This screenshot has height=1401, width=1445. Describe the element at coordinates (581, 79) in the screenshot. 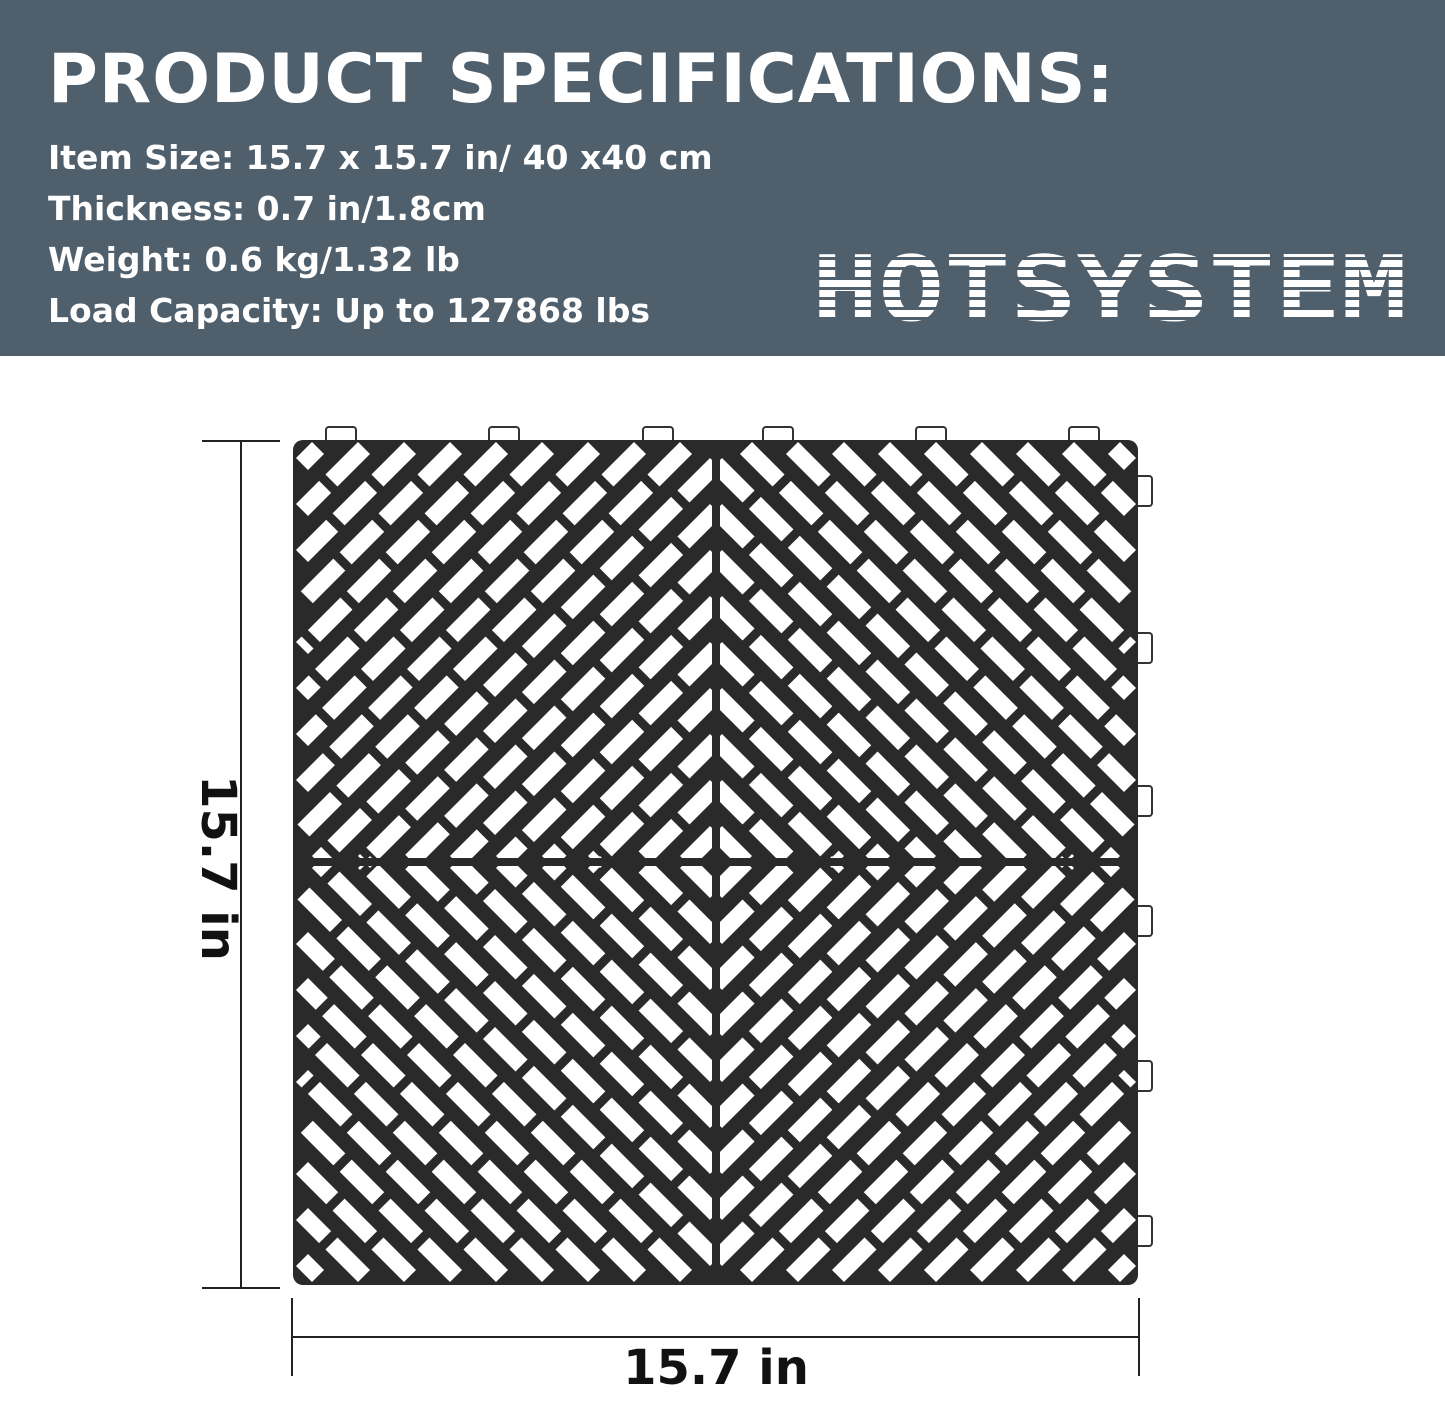

I see `page-title: PRODUCT SPECIFICATIONS:` at that location.